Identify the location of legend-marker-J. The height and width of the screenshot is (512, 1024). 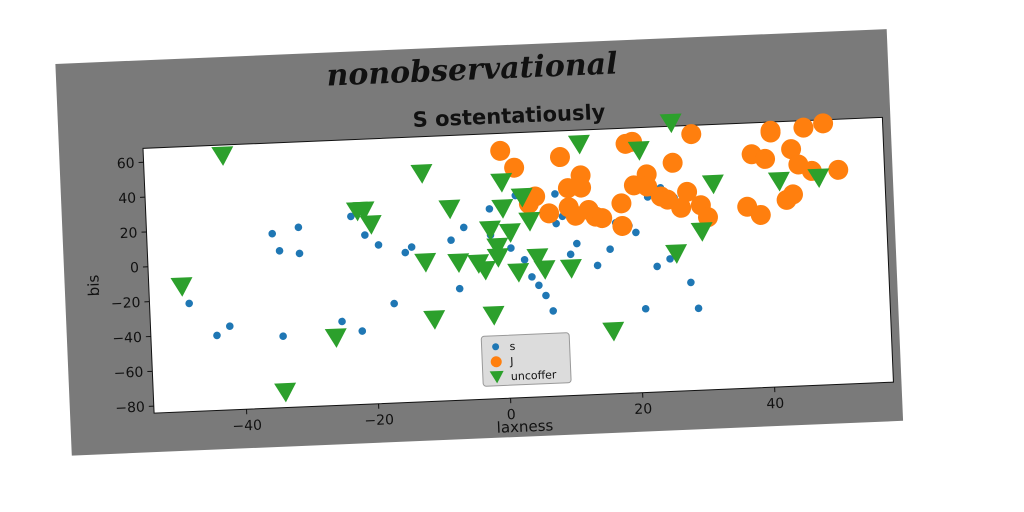
(496, 362).